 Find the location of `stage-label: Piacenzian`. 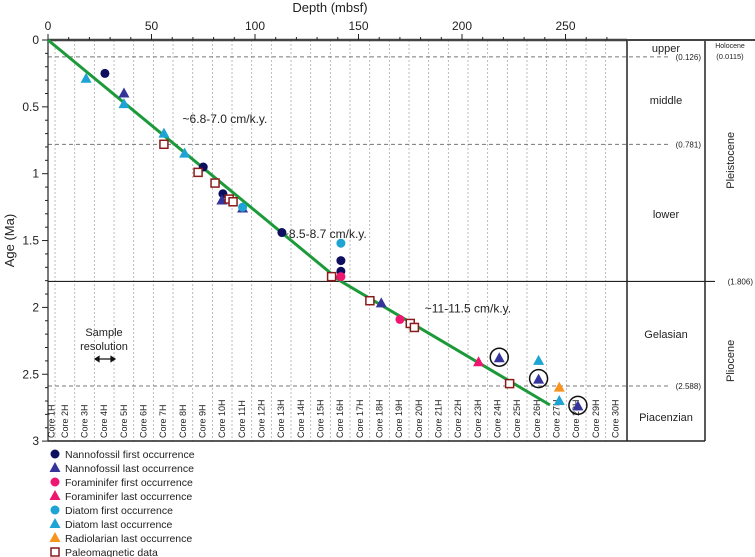

stage-label: Piacenzian is located at coordinates (666, 418).